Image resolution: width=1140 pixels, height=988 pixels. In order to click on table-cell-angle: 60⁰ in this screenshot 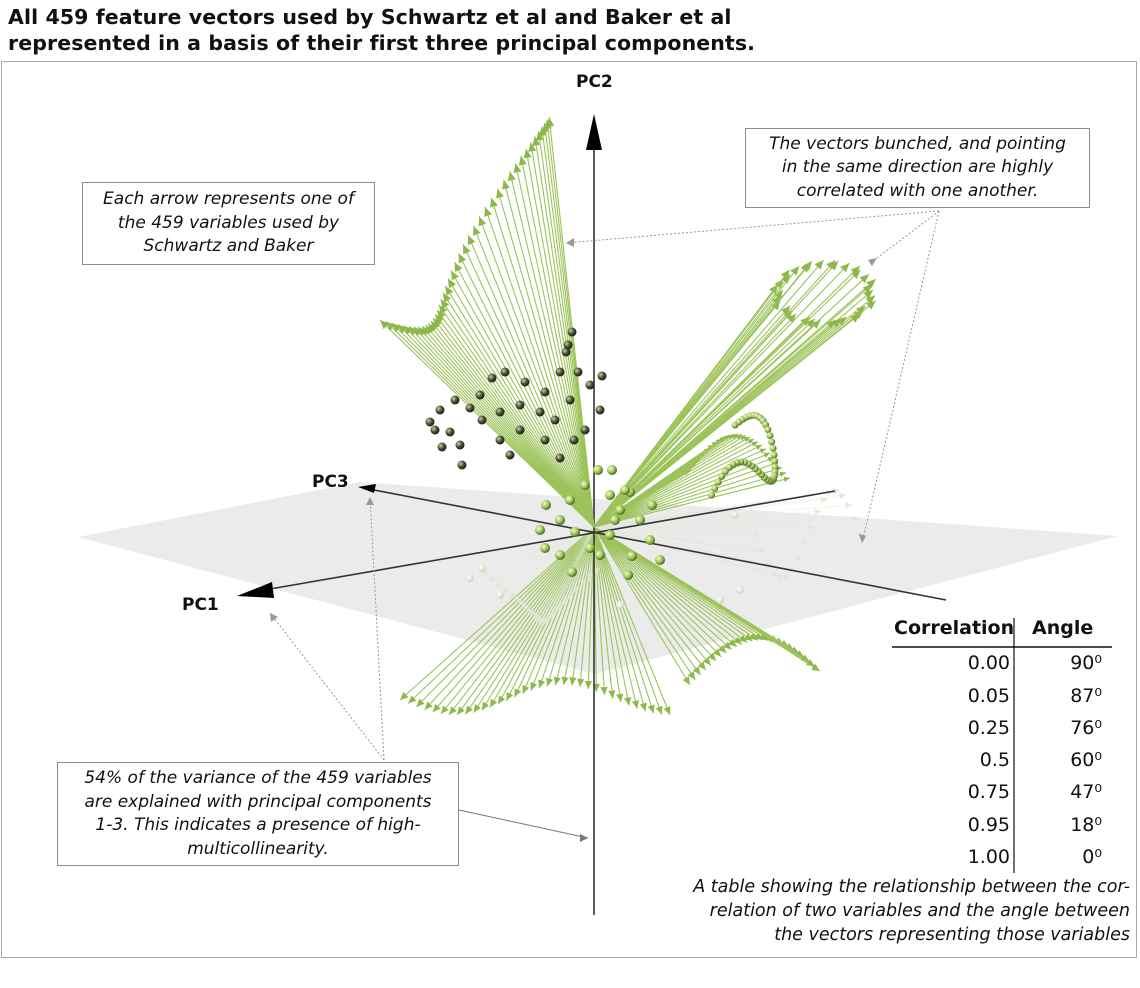, I will do `click(1086, 760)`.